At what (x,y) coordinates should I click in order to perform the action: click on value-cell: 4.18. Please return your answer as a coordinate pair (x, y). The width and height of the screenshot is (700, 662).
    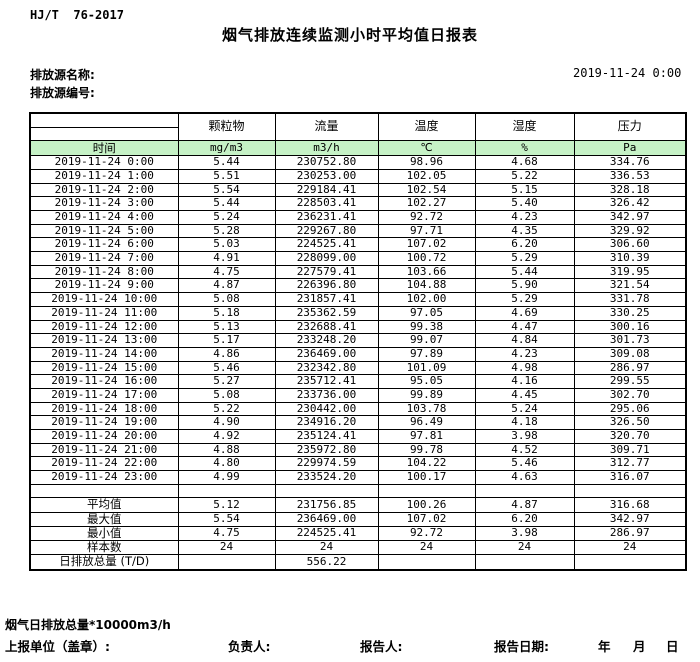
    Looking at the image, I should click on (524, 423).